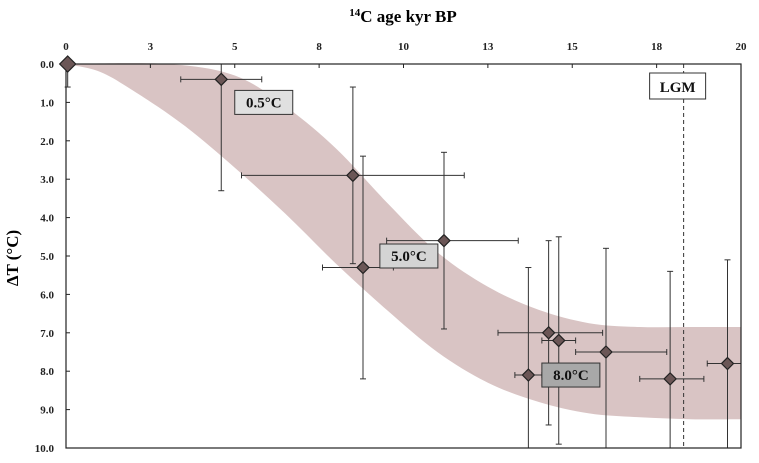 The height and width of the screenshot is (463, 759). What do you see at coordinates (404, 47) in the screenshot?
I see `x-tick-label: 10` at bounding box center [404, 47].